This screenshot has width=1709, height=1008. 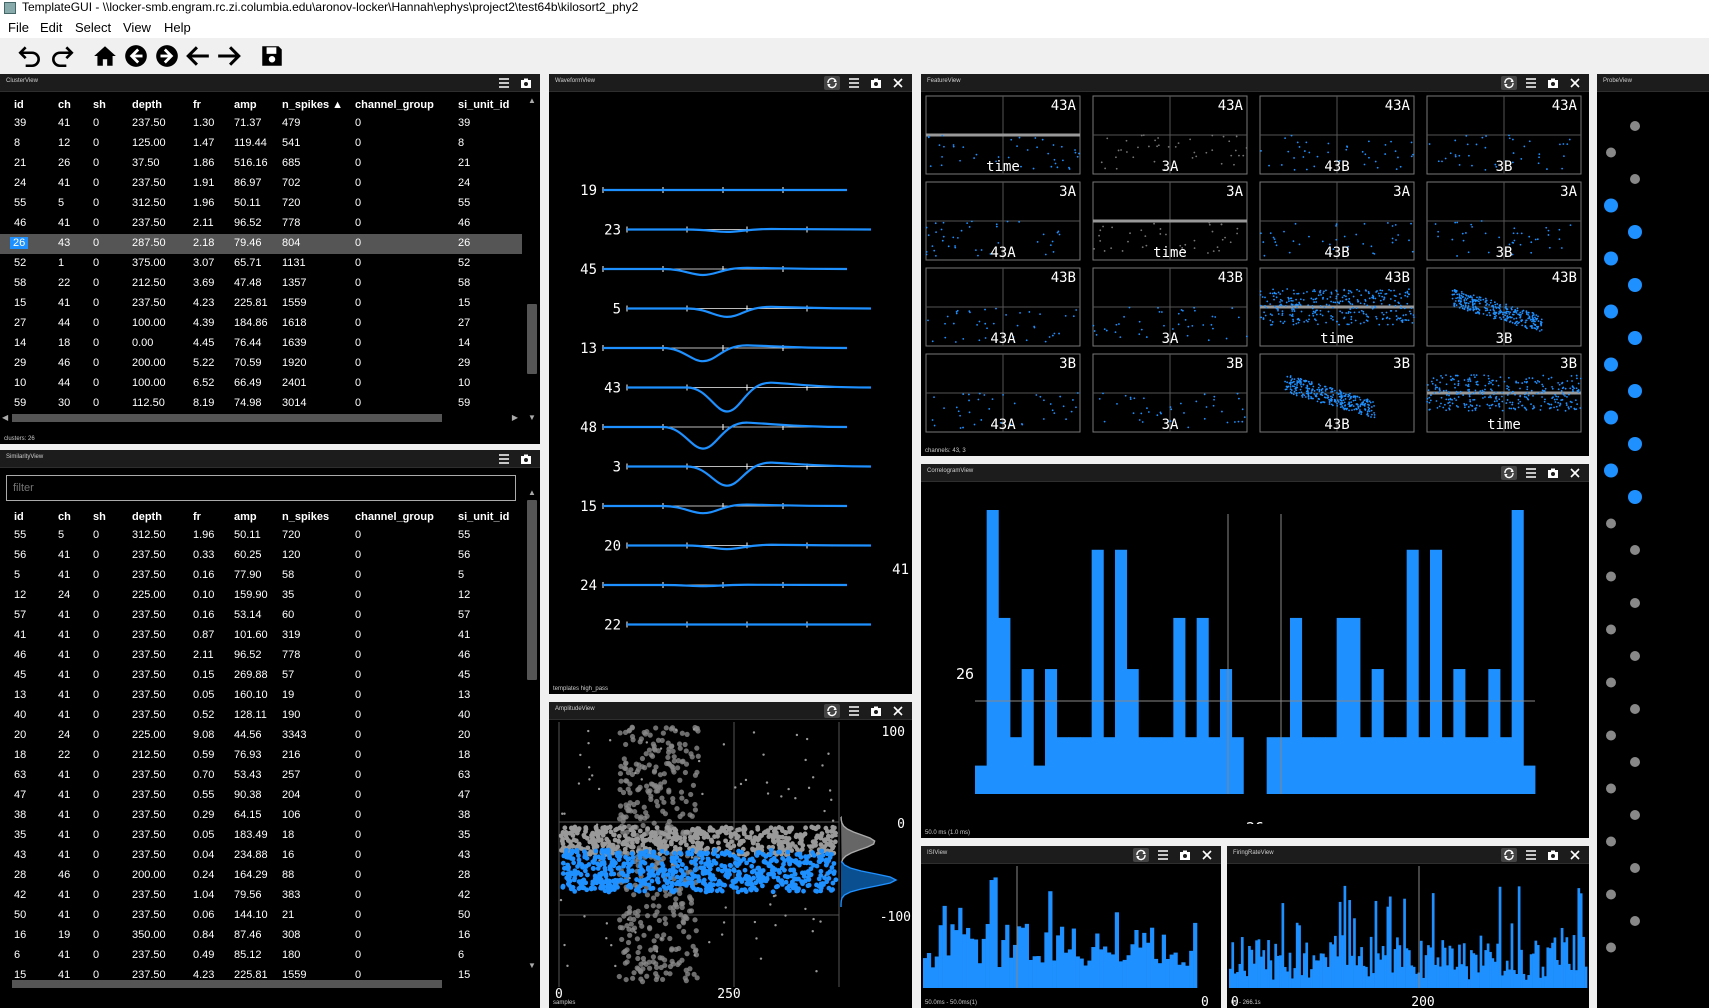 I want to click on column-header: n_spikes ▲, so click(x=313, y=105).